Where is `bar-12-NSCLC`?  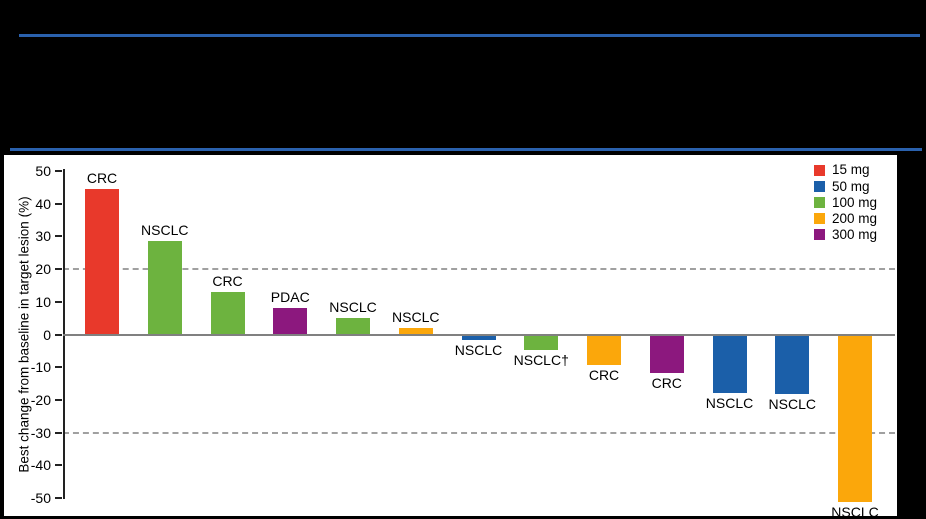
bar-12-NSCLC is located at coordinates (792, 365).